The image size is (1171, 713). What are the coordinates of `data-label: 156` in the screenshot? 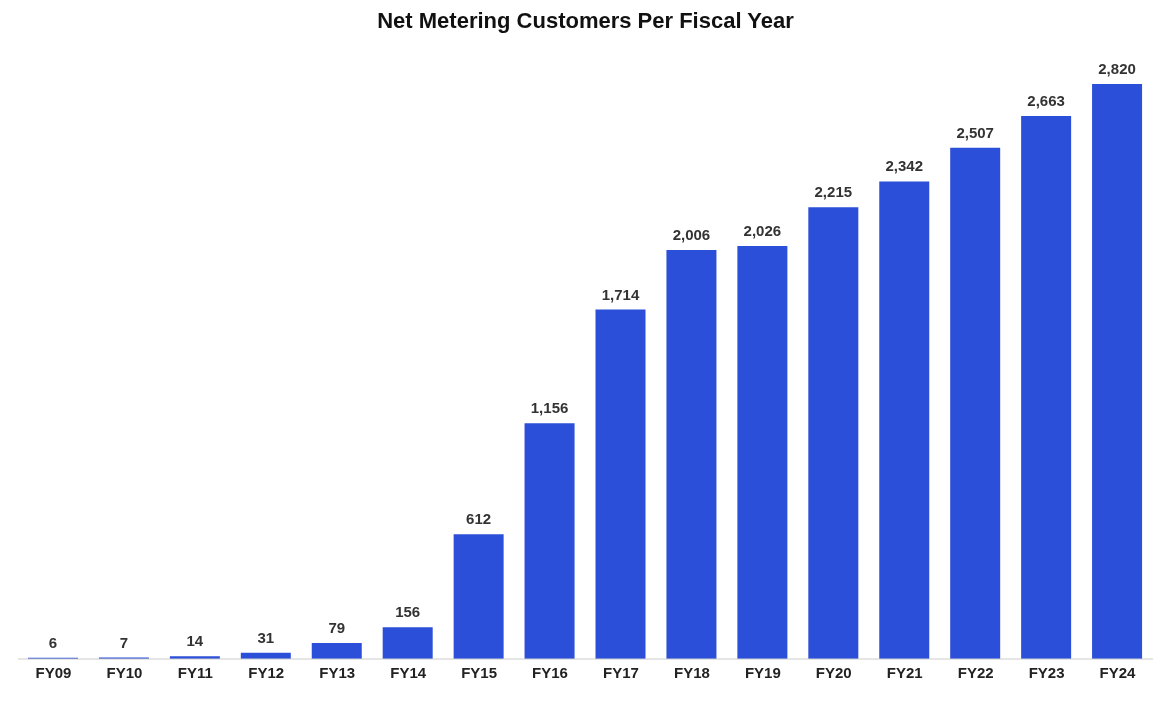 It's located at (408, 612).